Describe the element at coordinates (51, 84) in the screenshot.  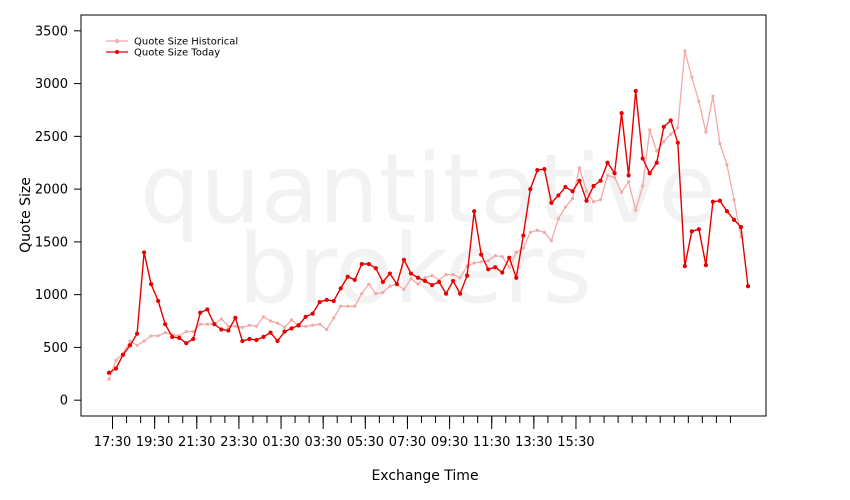
I see `y-tick-label: 3000` at that location.